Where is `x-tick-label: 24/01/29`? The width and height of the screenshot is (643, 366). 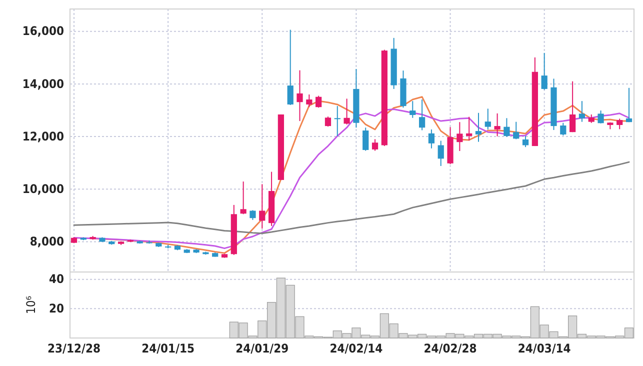
x-tick-label: 24/01/29 is located at coordinates (262, 349).